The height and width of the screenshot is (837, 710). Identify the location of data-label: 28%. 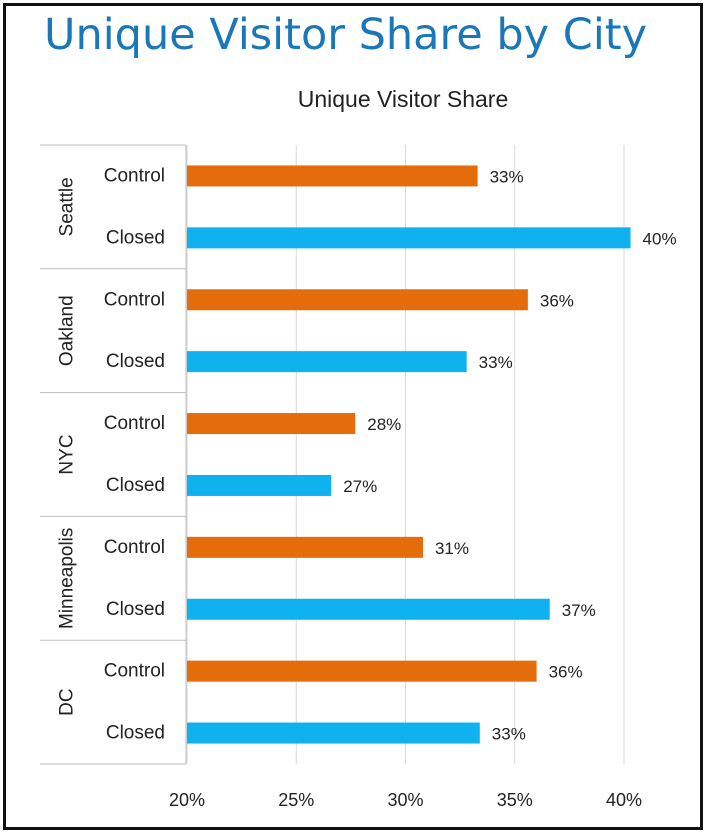
(384, 424).